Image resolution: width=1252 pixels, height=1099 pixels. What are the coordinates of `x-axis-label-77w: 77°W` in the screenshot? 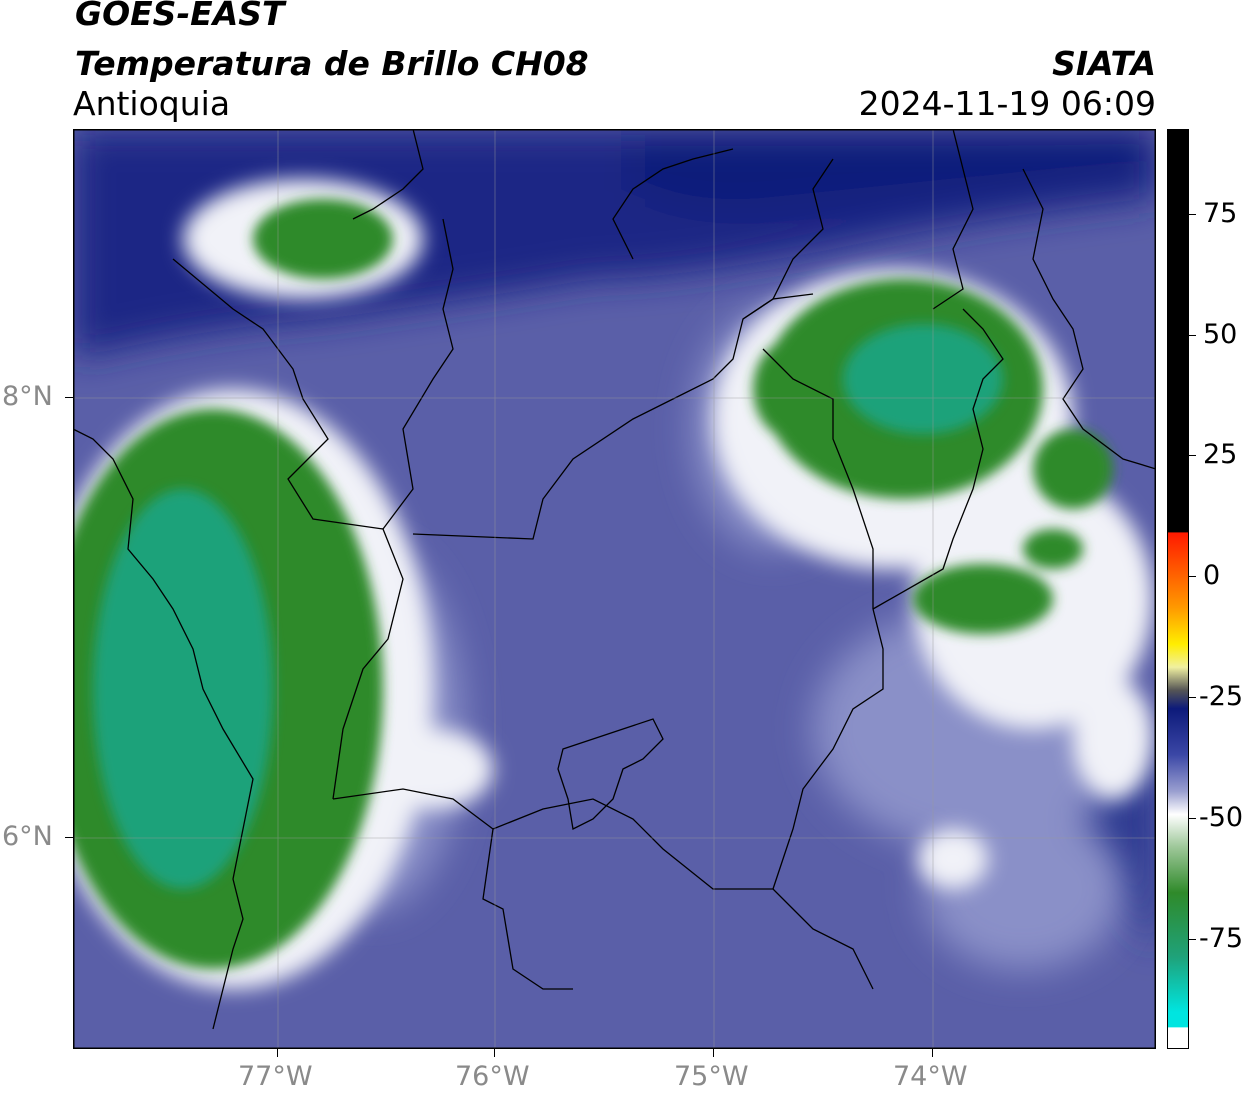 It's located at (275, 1076).